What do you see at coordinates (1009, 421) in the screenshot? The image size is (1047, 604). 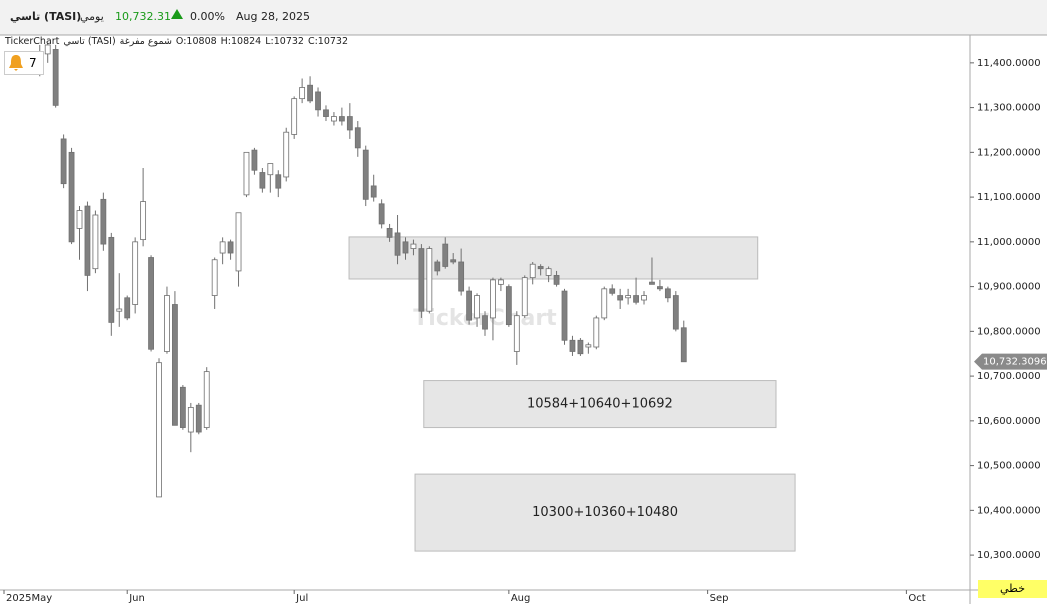 I see `y-tick-label: 10,600.0000` at bounding box center [1009, 421].